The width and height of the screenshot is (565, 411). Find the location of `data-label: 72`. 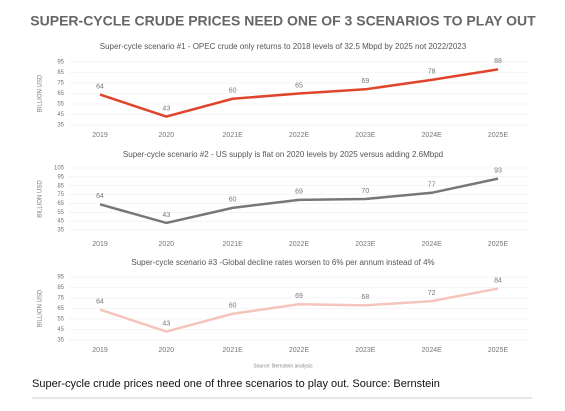

data-label: 72 is located at coordinates (432, 293).